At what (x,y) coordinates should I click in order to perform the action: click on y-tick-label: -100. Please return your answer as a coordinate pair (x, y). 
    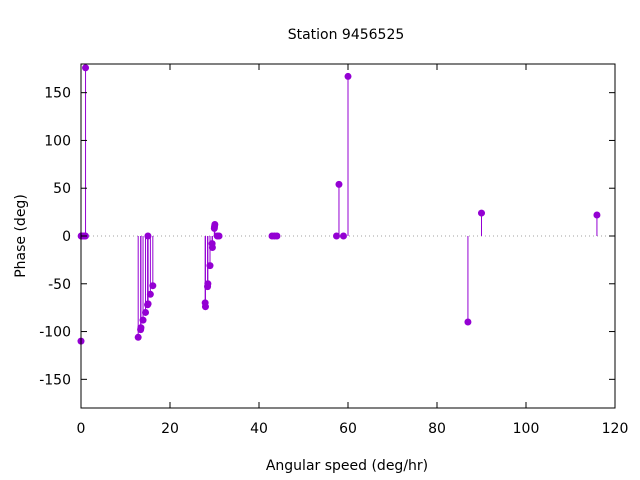
    Looking at the image, I should click on (55, 333).